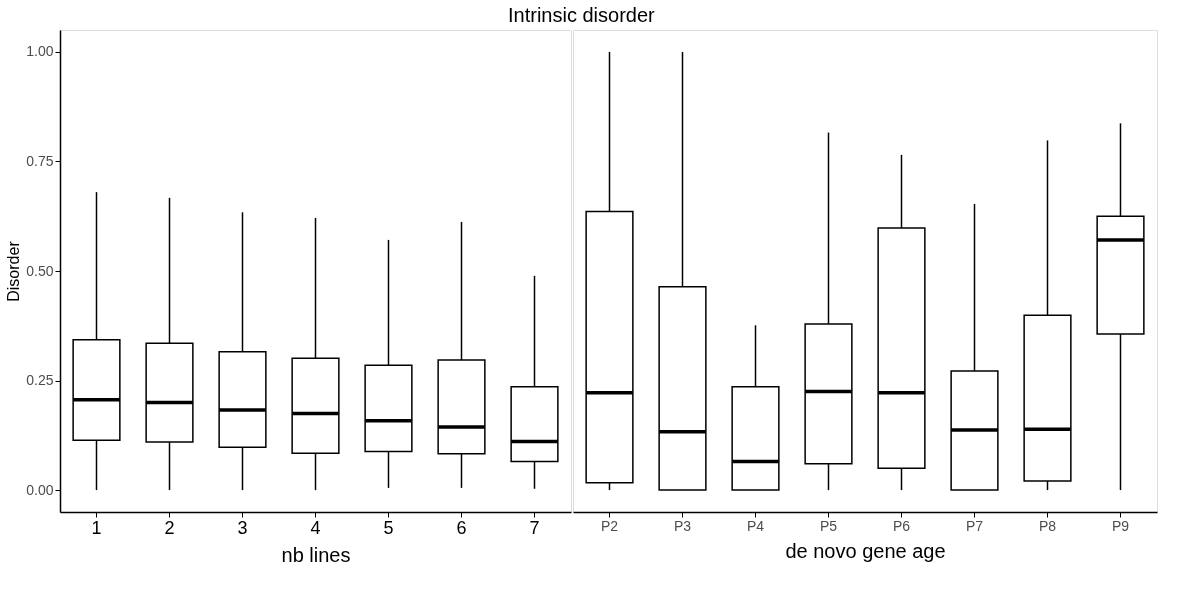  I want to click on x-tick-label: P6, so click(901, 525).